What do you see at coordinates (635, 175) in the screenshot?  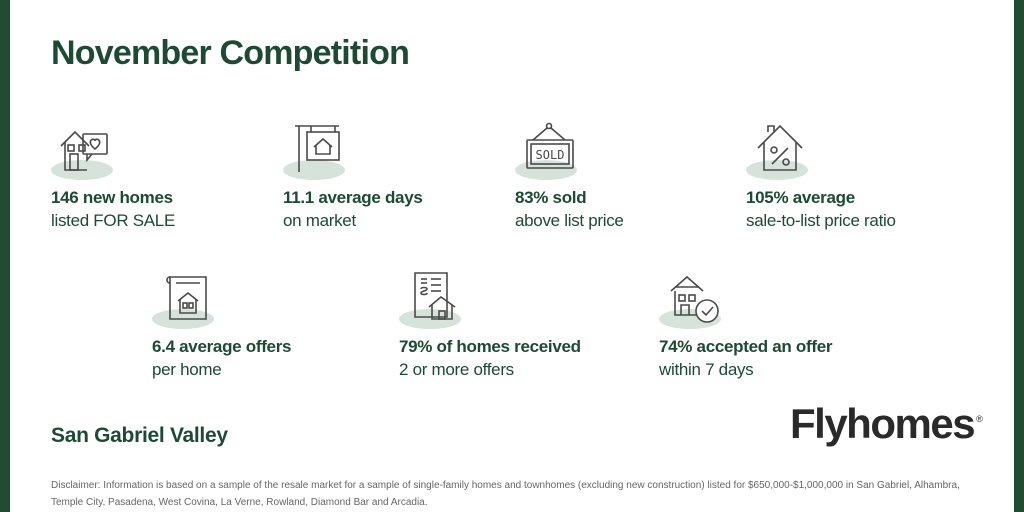 I see `stat-sold-above-list: SOLD 83% sold above list price` at bounding box center [635, 175].